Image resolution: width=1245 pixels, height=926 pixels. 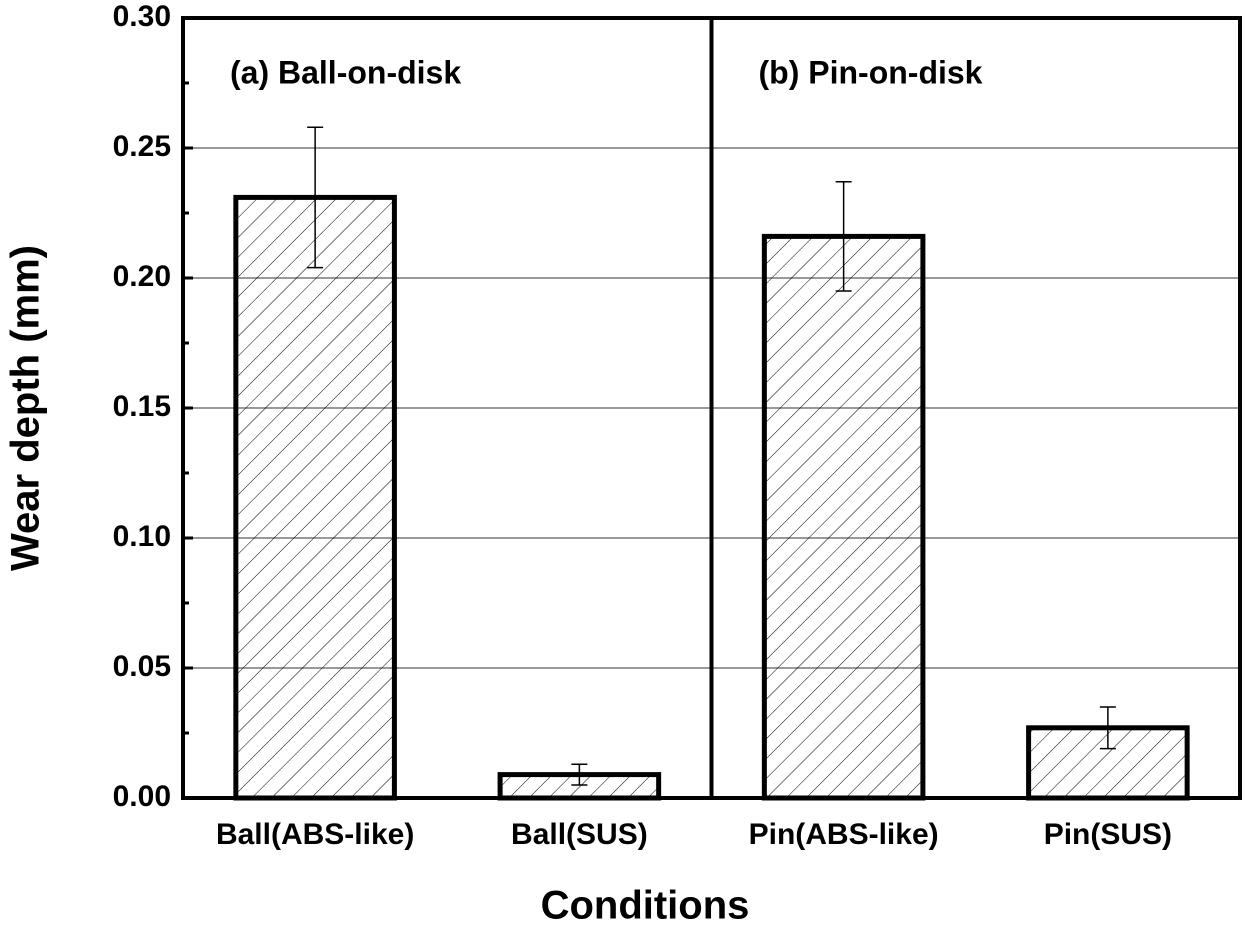 I want to click on y-tick-label: 0.20, so click(x=142, y=276).